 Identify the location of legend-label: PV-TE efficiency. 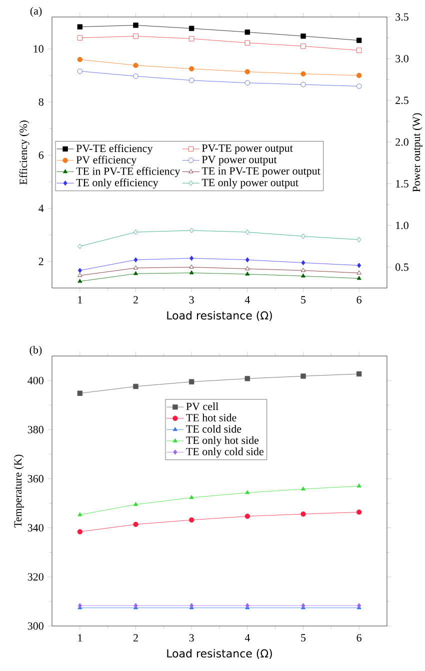
(114, 149).